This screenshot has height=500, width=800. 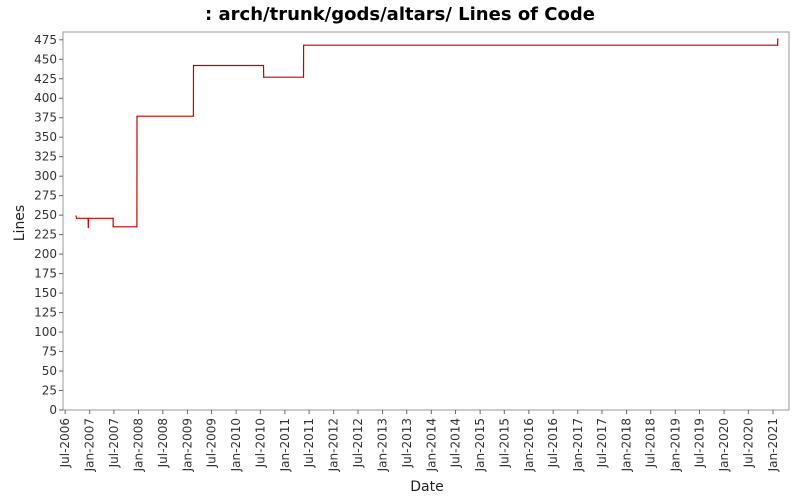 What do you see at coordinates (45, 215) in the screenshot?
I see `y-tick-label: 250` at bounding box center [45, 215].